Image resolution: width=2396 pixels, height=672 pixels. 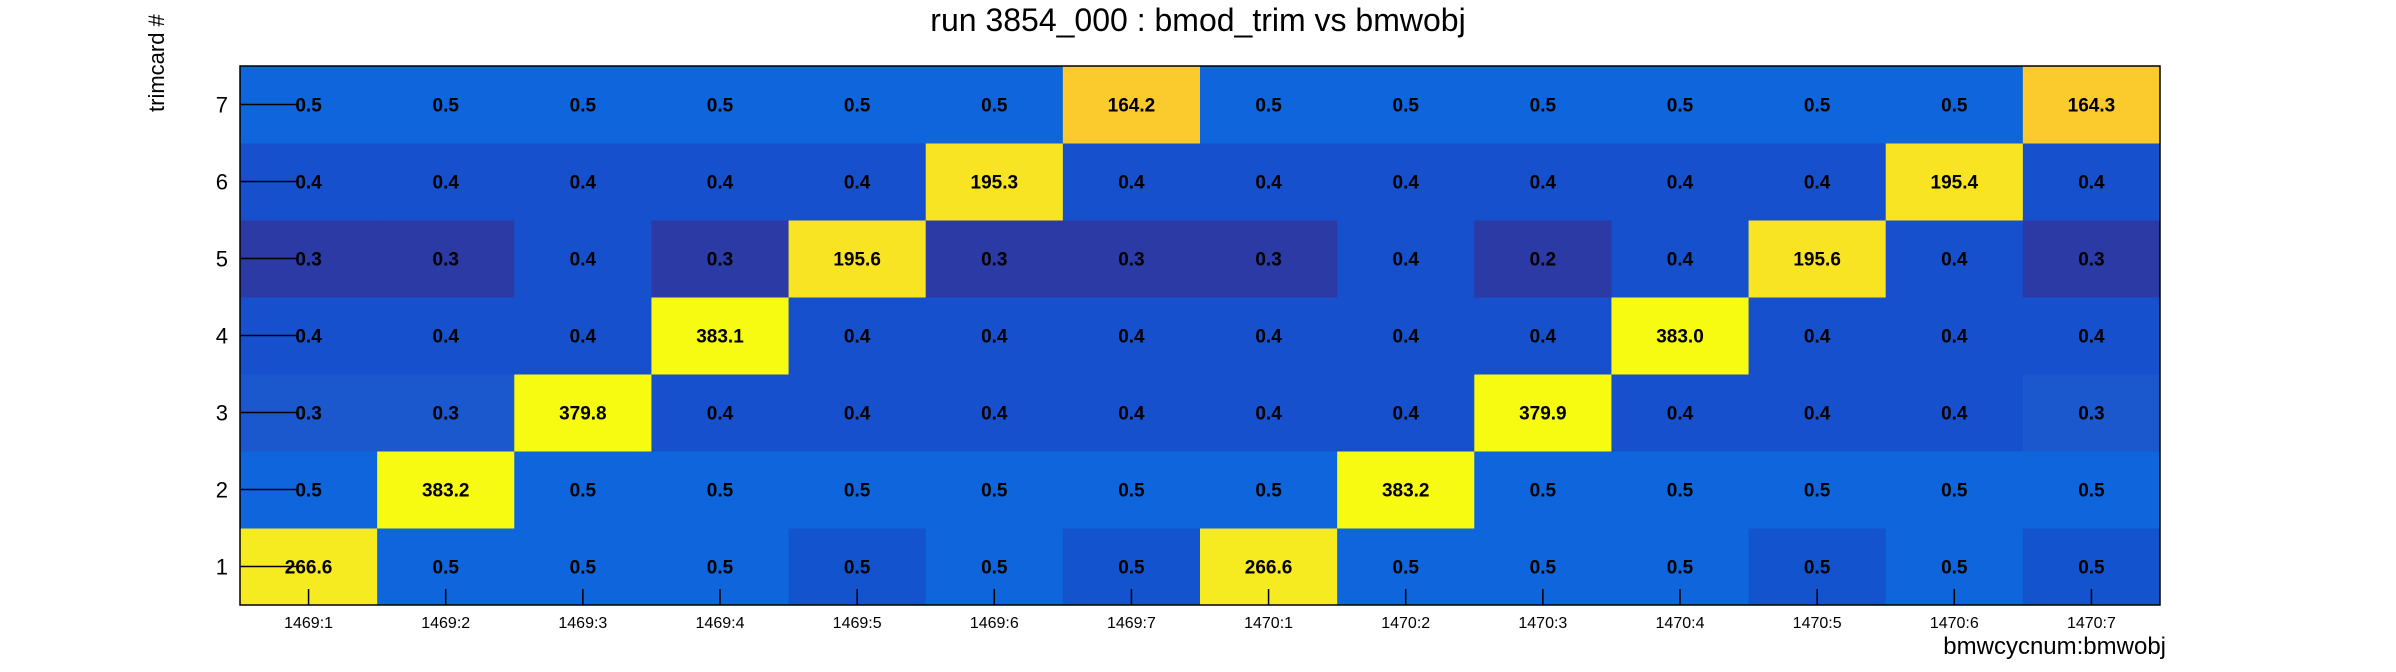 What do you see at coordinates (1817, 260) in the screenshot?
I see `cell-value-label: 195.6` at bounding box center [1817, 260].